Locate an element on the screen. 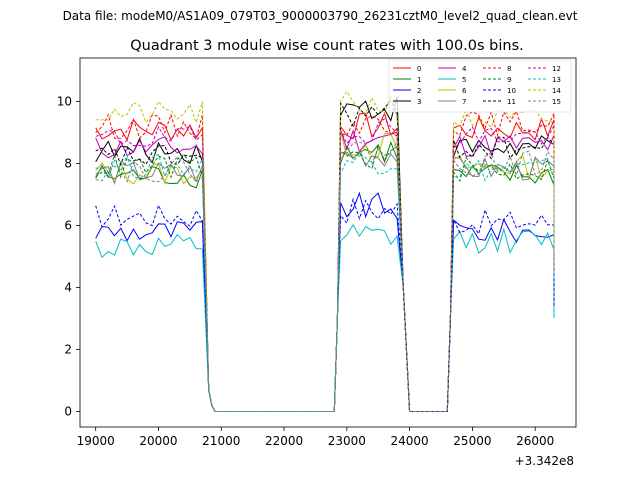 The height and width of the screenshot is (480, 640). legend-label-0: 0 is located at coordinates (419, 69).